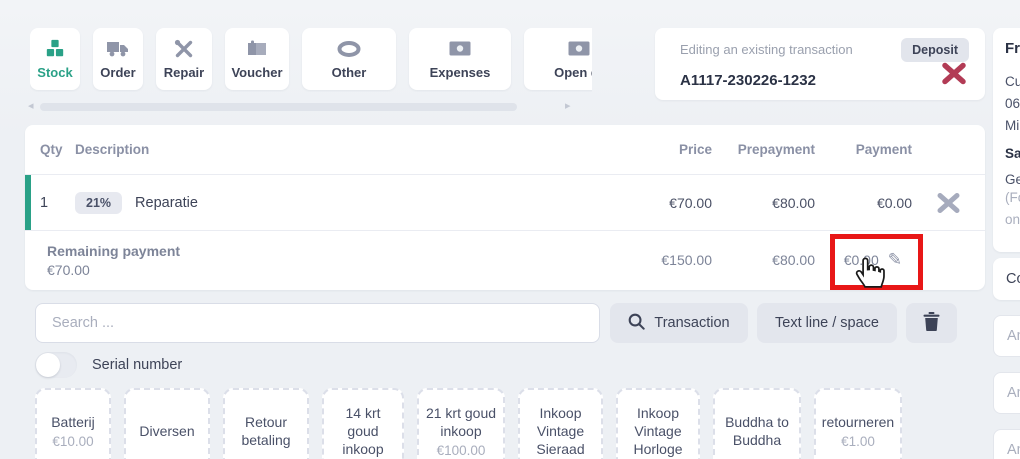 This screenshot has height=459, width=1020. I want to click on tools-icon, so click(184, 49).